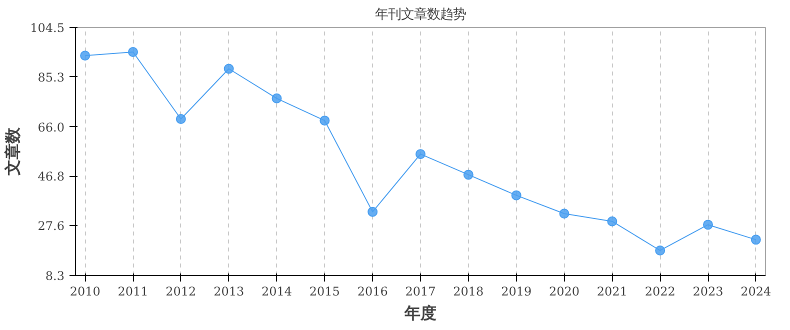 The height and width of the screenshot is (330, 790). I want to click on x-tick-label: 2020, so click(564, 291).